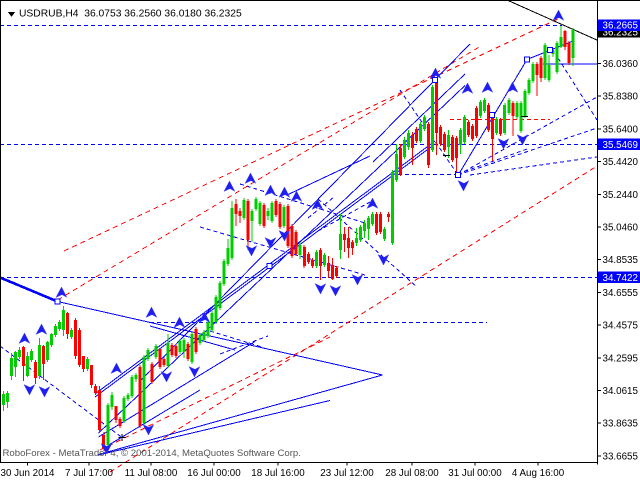  Describe the element at coordinates (475, 473) in the screenshot. I see `svg-text: 31 Jul 00:00` at that location.